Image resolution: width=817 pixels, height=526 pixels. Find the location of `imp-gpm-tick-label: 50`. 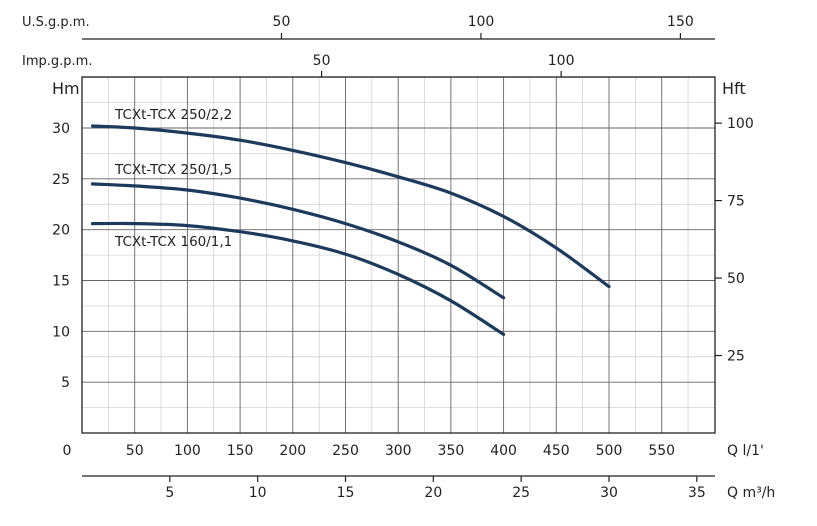

imp-gpm-tick-label: 50 is located at coordinates (322, 61).